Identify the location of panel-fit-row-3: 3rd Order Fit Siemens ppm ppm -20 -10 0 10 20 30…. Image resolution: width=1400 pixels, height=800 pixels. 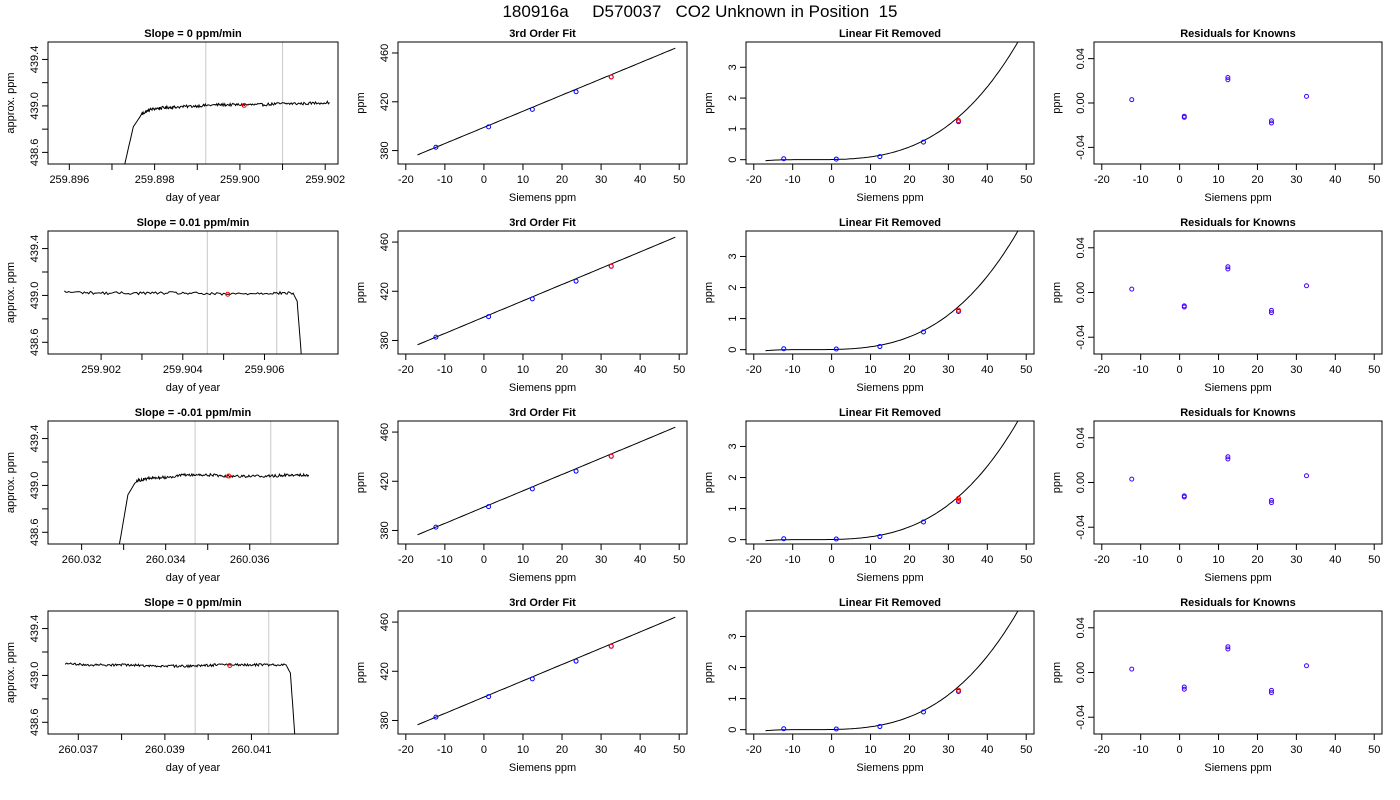
(521, 685).